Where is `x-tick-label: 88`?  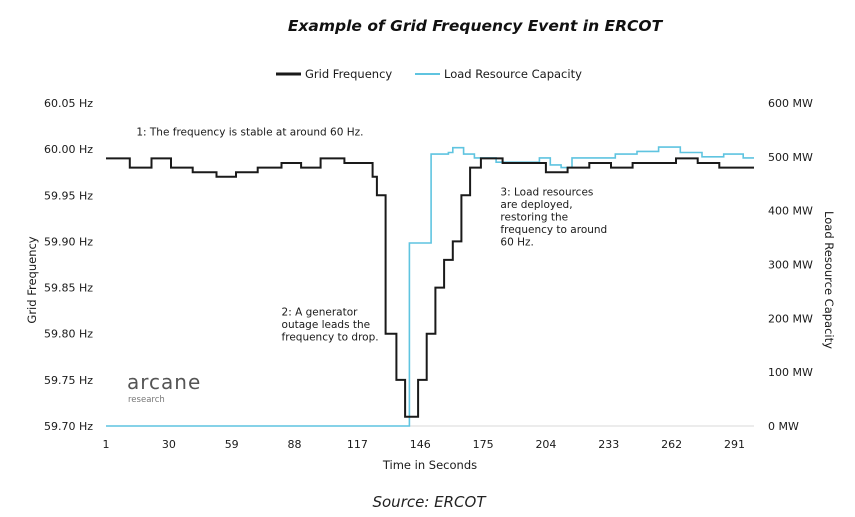 x-tick-label: 88 is located at coordinates (295, 444).